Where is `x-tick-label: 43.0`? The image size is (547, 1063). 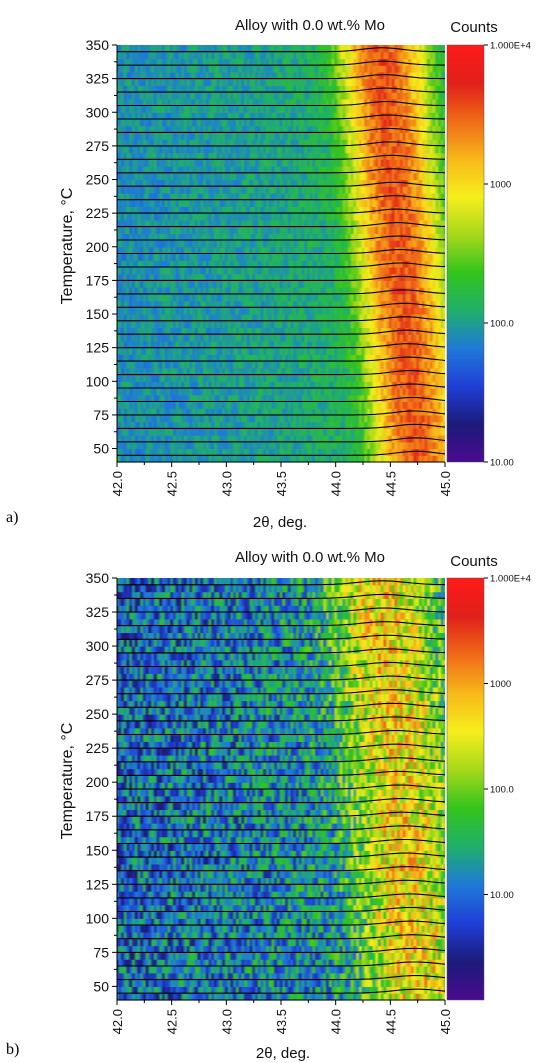
x-tick-label: 43.0 is located at coordinates (226, 1021).